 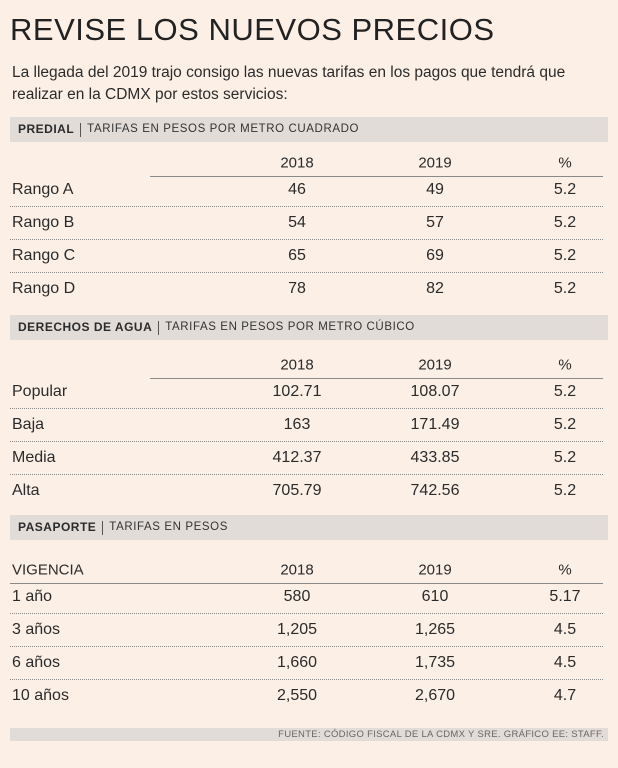 What do you see at coordinates (57, 527) in the screenshot?
I see `section-name: PASAPORTE` at bounding box center [57, 527].